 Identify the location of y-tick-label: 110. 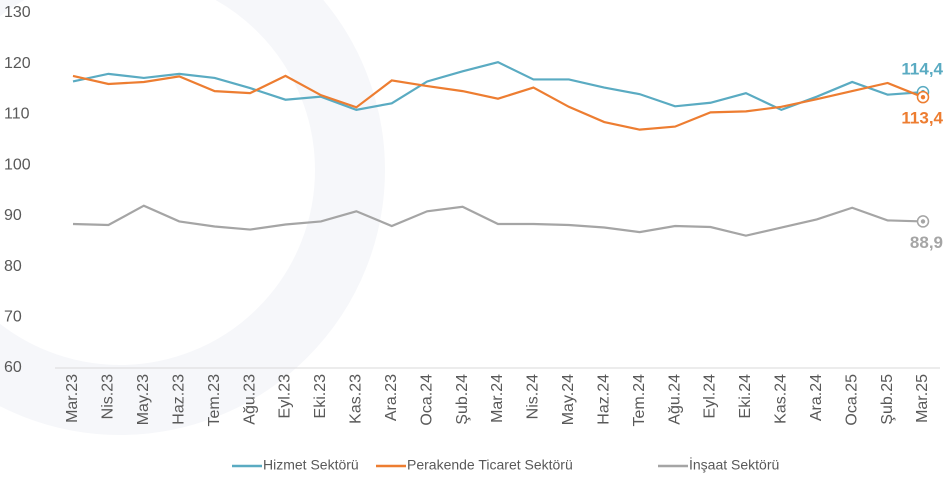
(17, 114).